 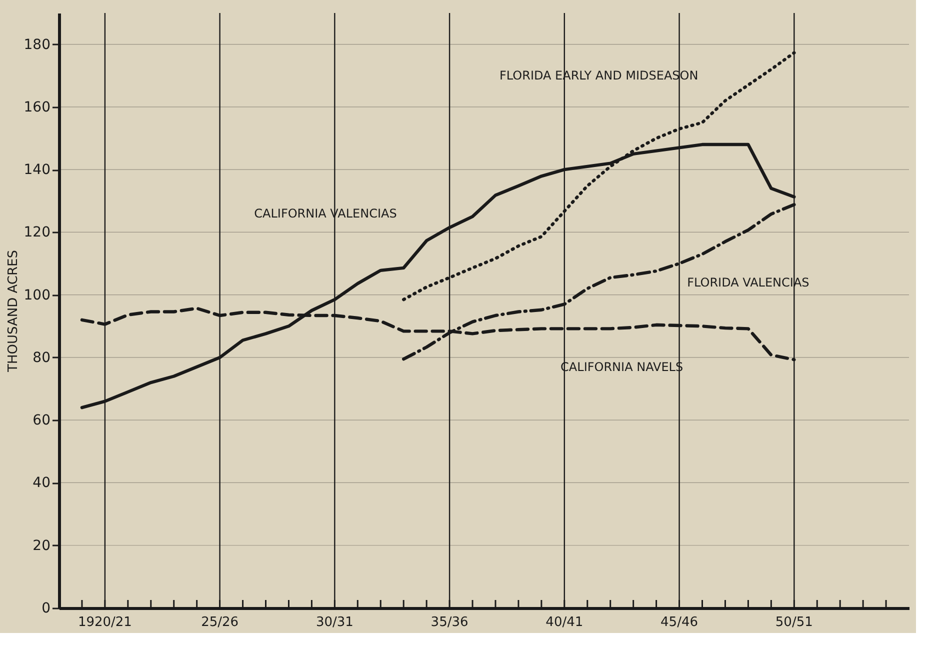 I want to click on x-tick-label: 25/26, so click(x=220, y=622).